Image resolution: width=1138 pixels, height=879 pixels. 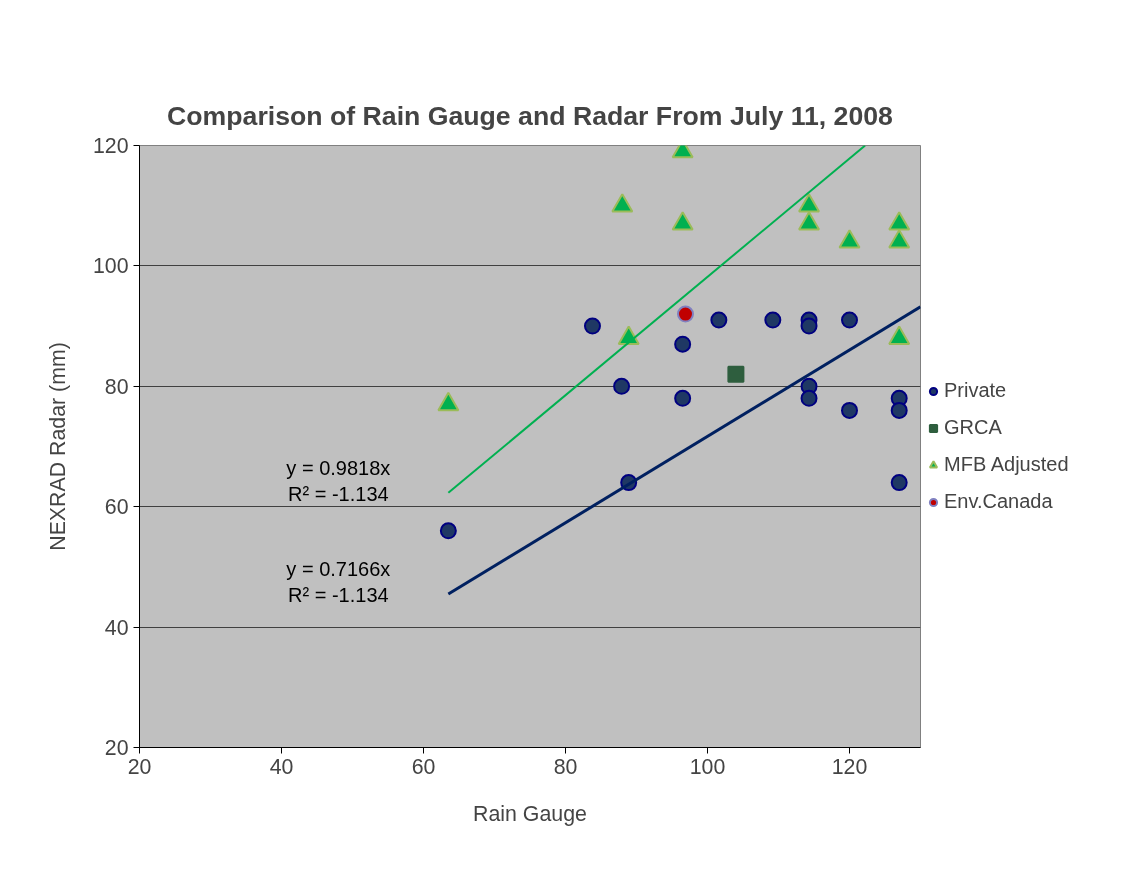 What do you see at coordinates (338, 481) in the screenshot?
I see `annotation: y = 0.9818x R² = -1.134` at bounding box center [338, 481].